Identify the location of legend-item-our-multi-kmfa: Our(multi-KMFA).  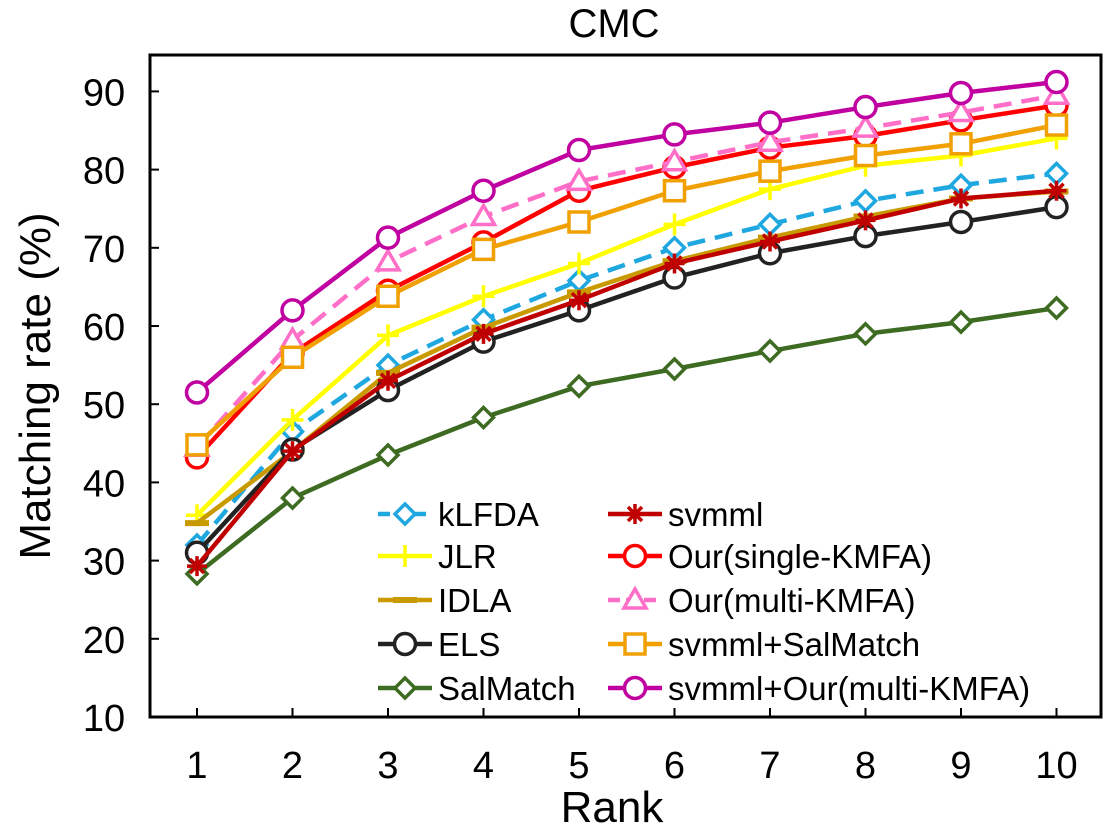
(762, 600).